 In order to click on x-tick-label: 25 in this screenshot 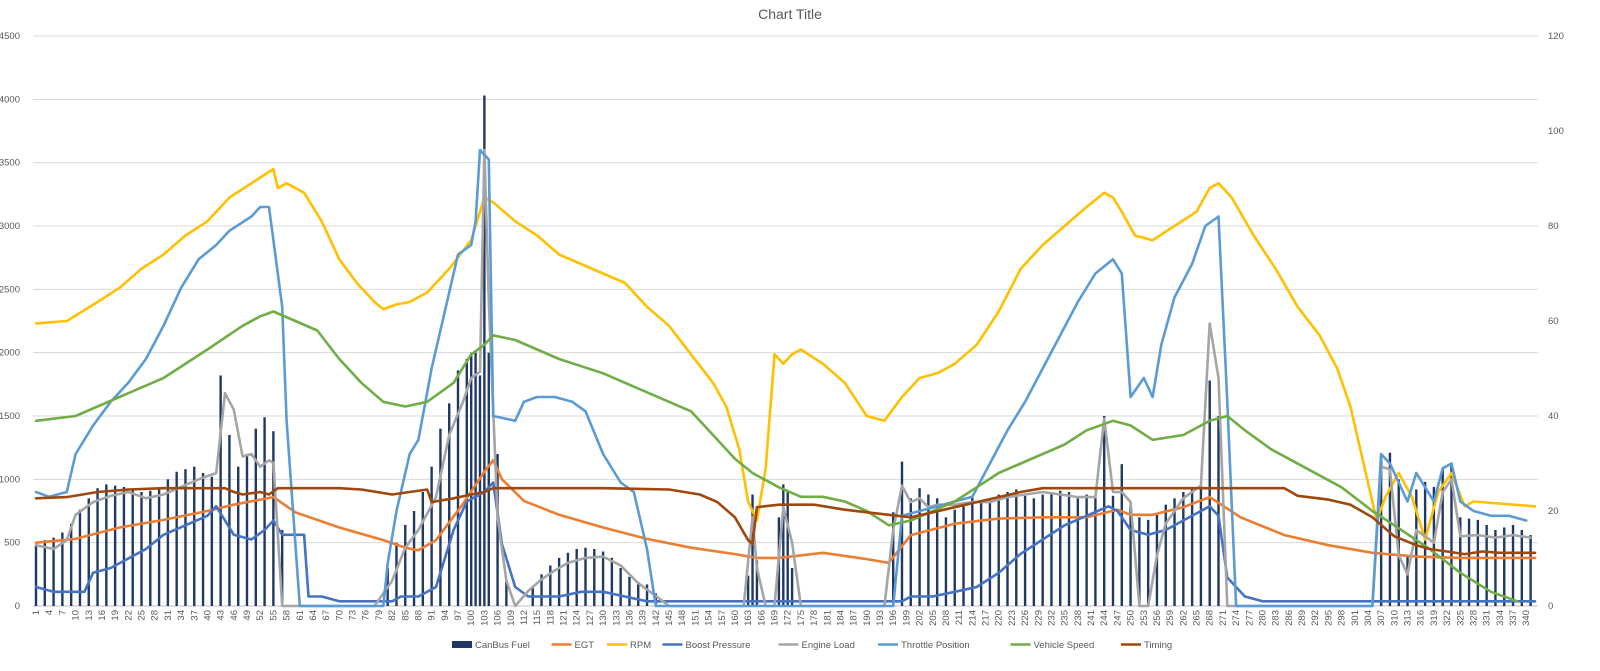, I will do `click(142, 615)`.